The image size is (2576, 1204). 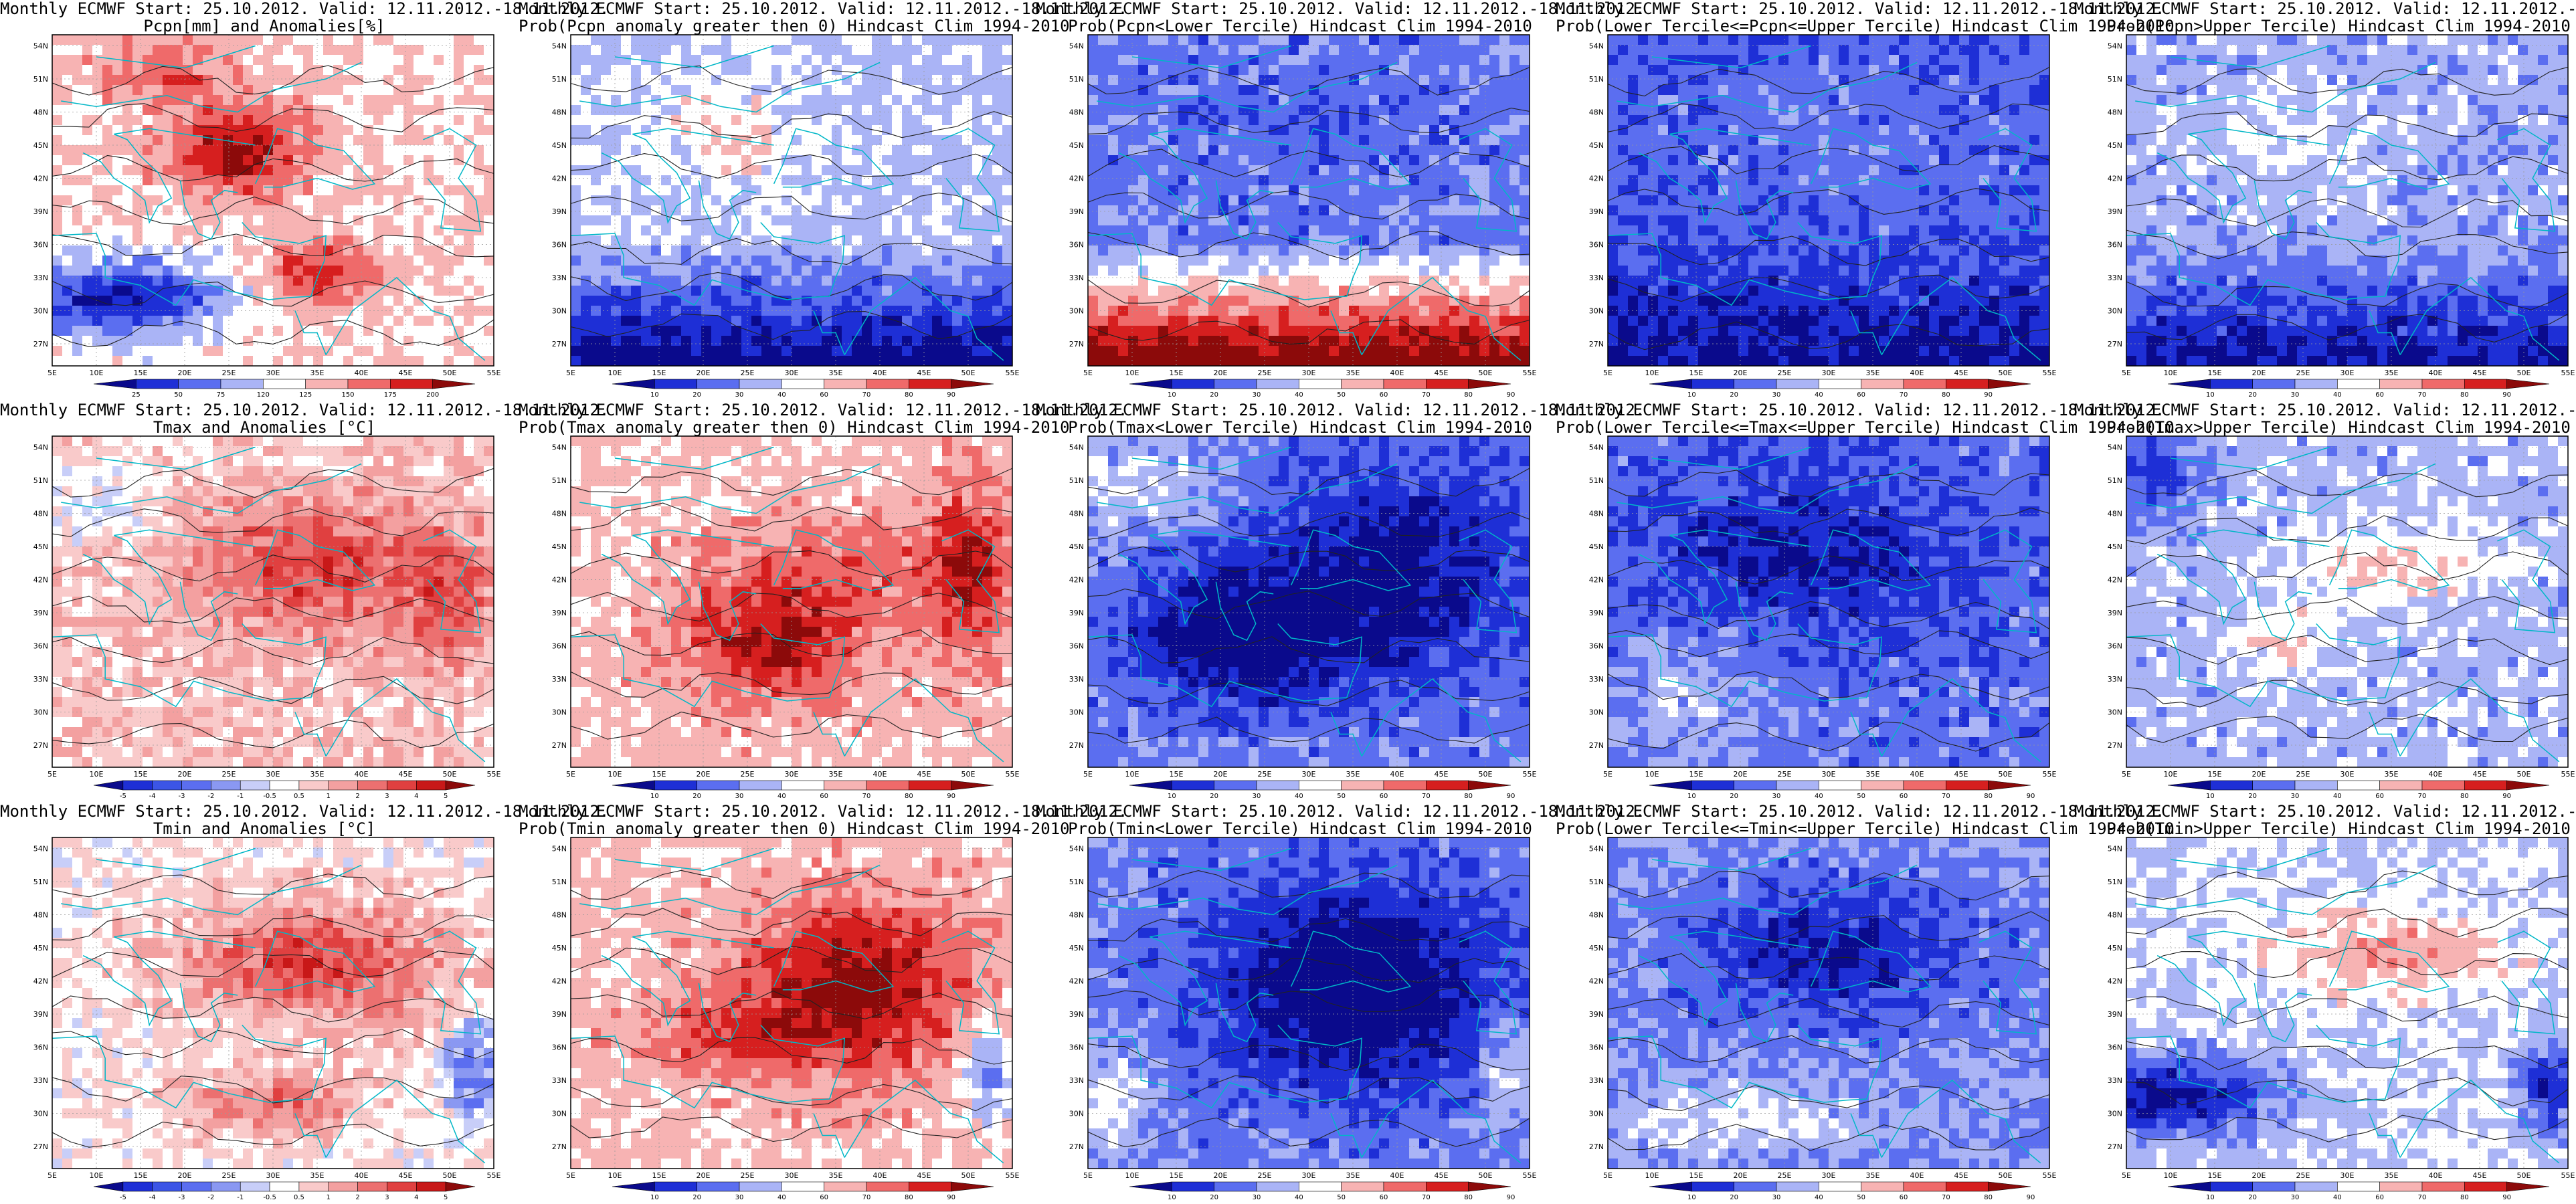 I want to click on coastlines, so click(x=1305, y=604).